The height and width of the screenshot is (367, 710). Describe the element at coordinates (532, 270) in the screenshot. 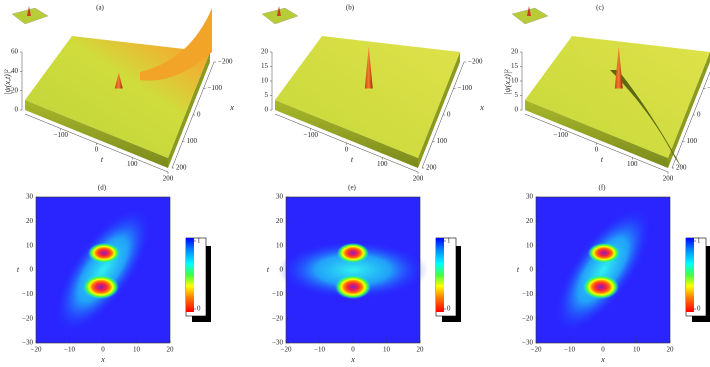

I see `y-tick-label: 0` at that location.